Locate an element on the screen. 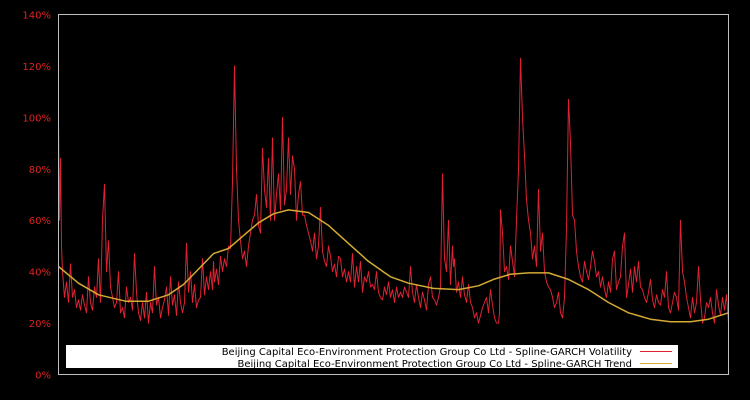  y-tick-label: 120% is located at coordinates (36, 67).